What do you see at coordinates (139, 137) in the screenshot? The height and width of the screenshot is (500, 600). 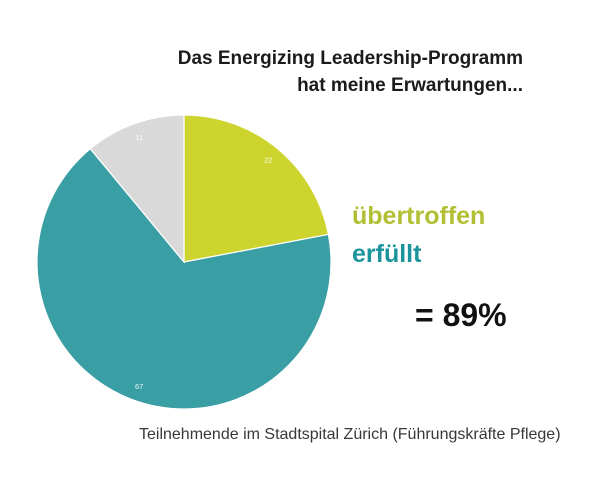 I see `pie-slice-value-label: 11` at bounding box center [139, 137].